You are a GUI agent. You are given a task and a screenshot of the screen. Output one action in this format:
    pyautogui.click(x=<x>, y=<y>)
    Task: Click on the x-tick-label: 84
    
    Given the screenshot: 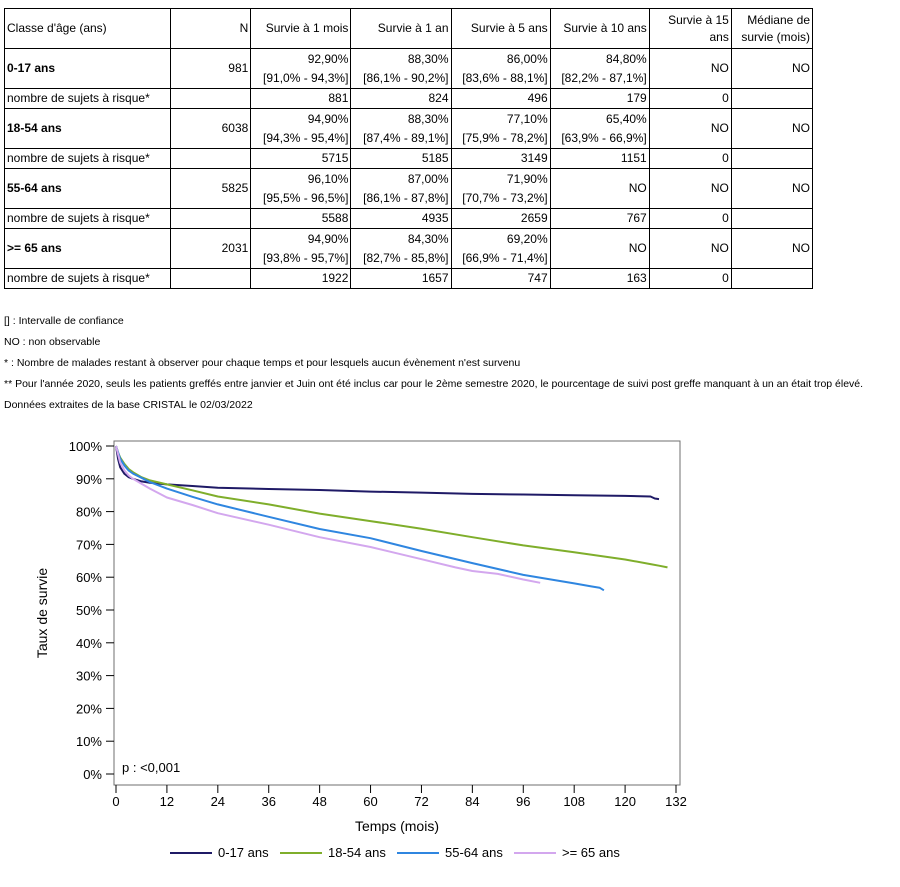 What is the action you would take?
    pyautogui.click(x=472, y=801)
    